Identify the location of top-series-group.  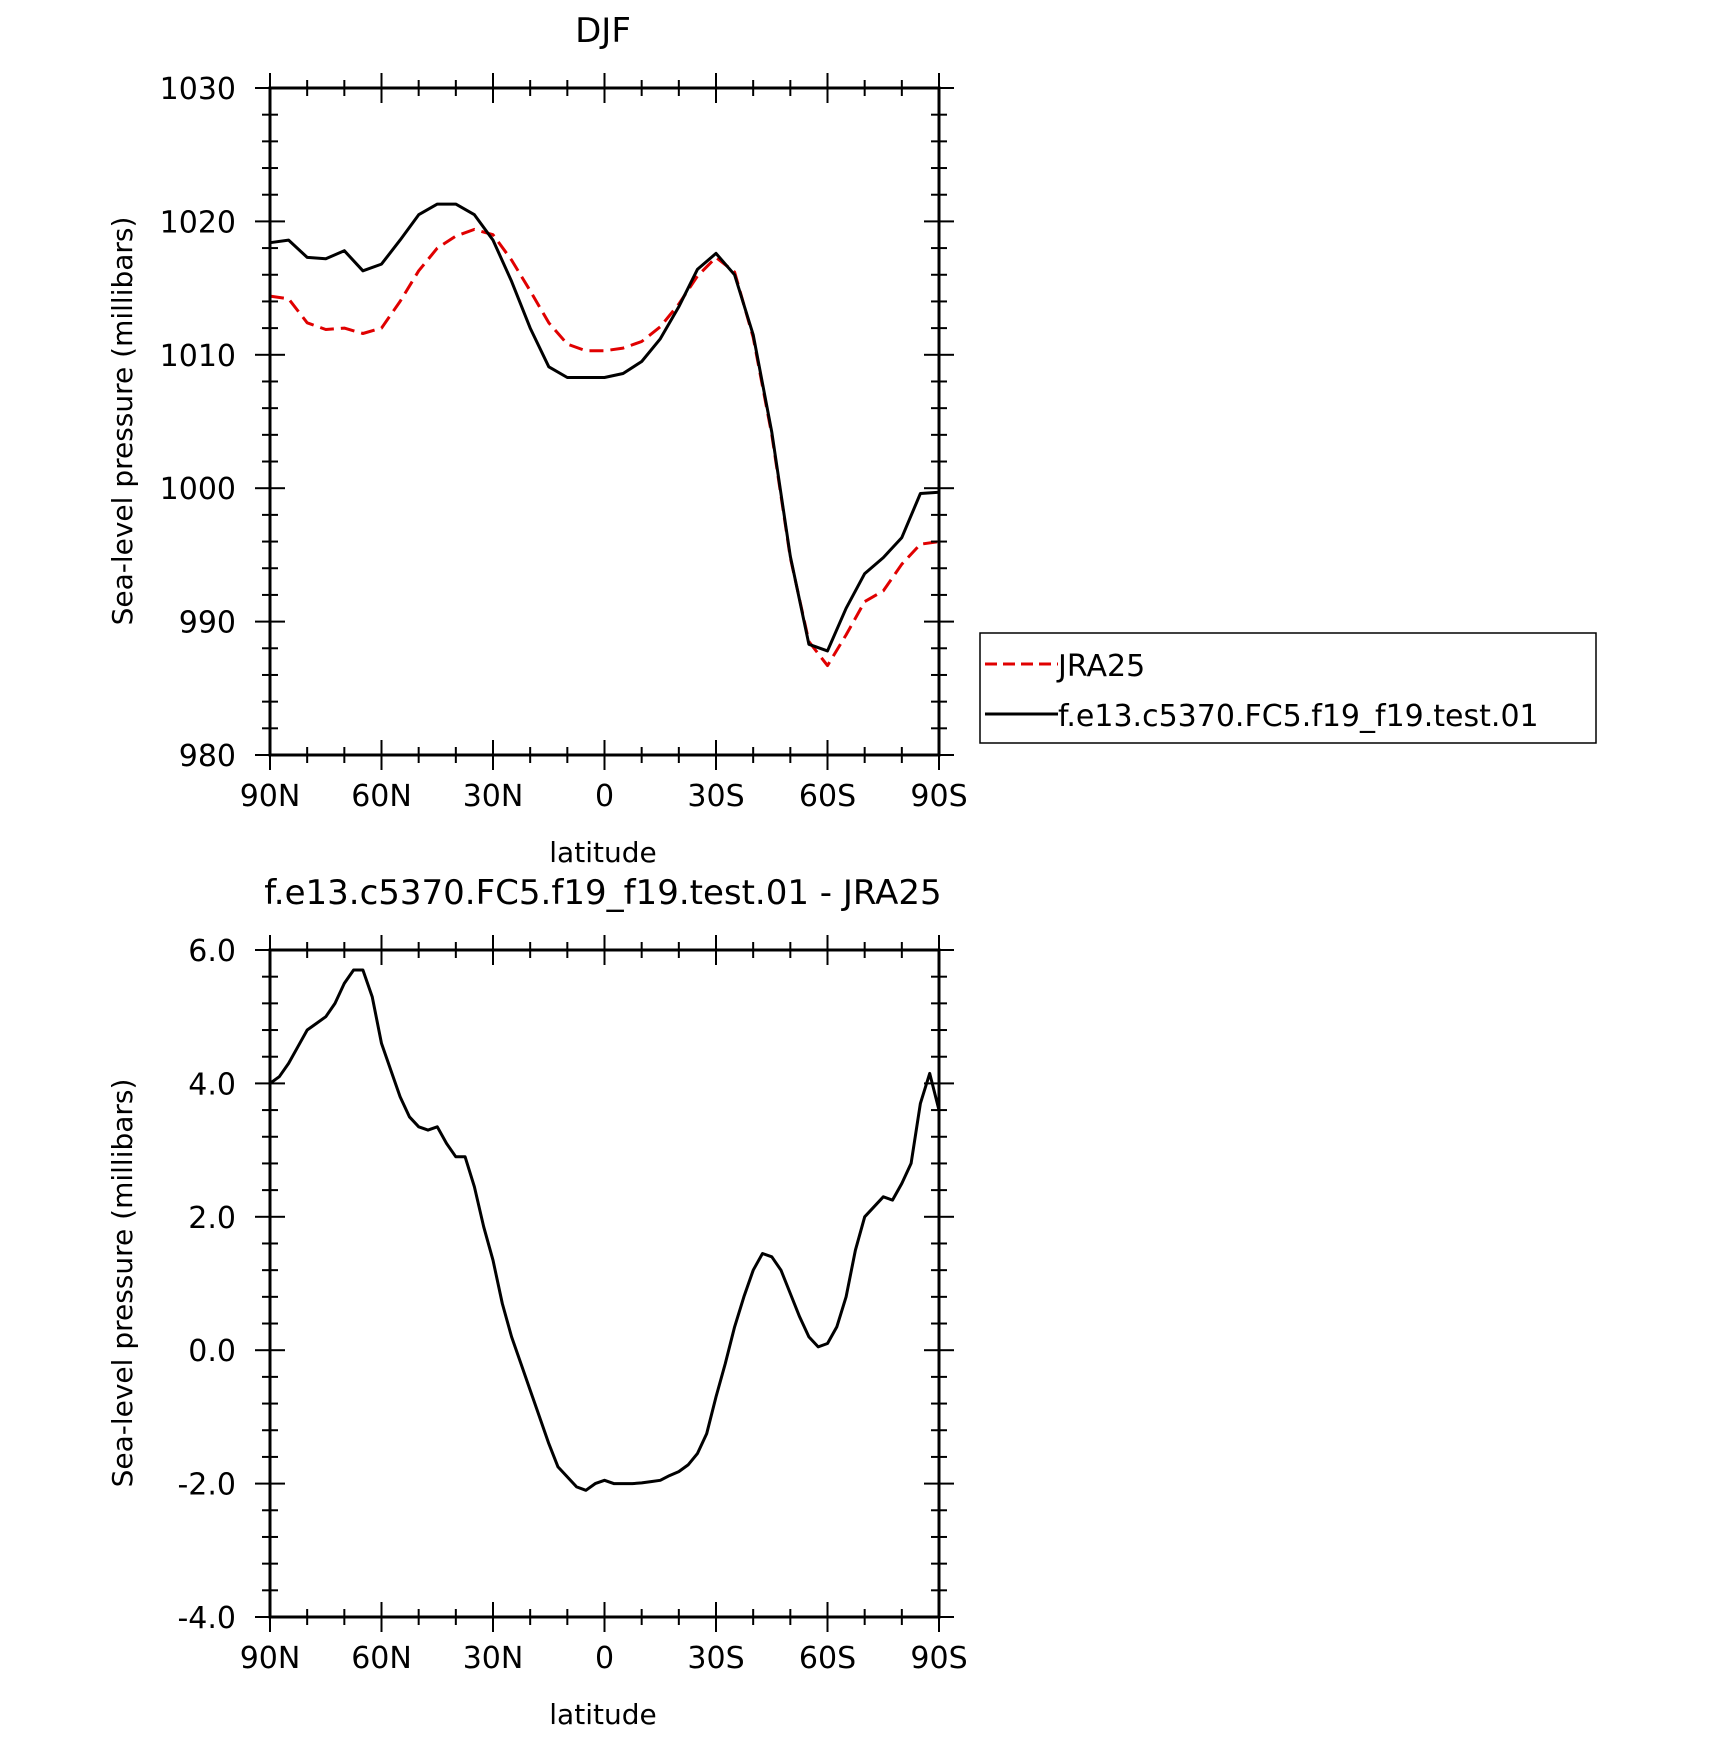
(604, 435).